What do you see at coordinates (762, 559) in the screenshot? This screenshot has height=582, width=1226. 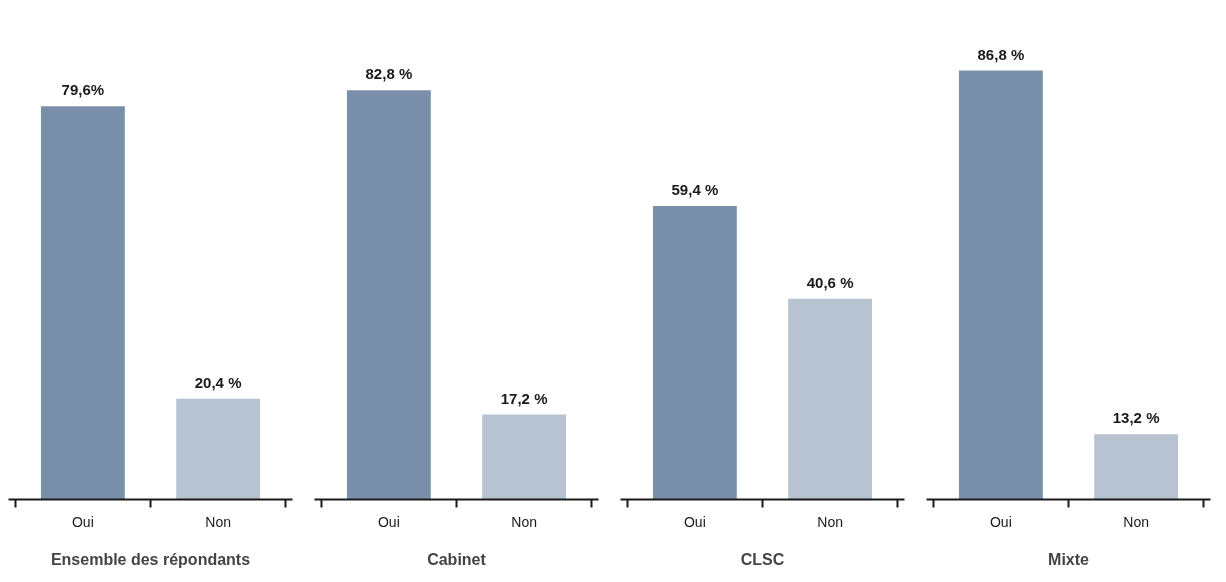 I see `x-axis-title: CLSC` at bounding box center [762, 559].